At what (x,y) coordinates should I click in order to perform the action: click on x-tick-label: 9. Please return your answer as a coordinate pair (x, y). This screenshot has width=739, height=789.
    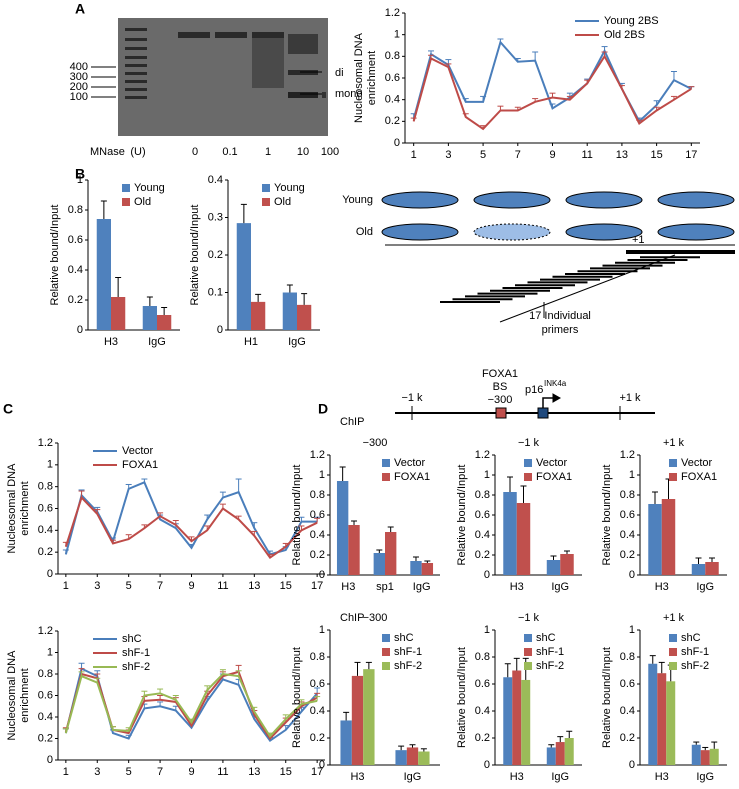
    Looking at the image, I should click on (552, 155).